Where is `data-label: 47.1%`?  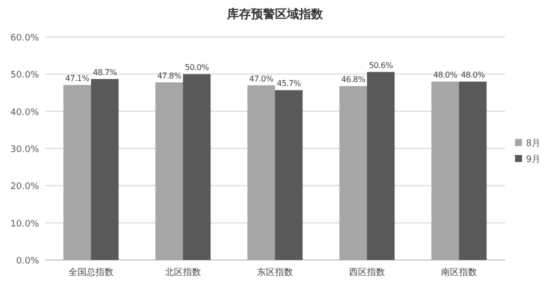 data-label: 47.1% is located at coordinates (77, 78).